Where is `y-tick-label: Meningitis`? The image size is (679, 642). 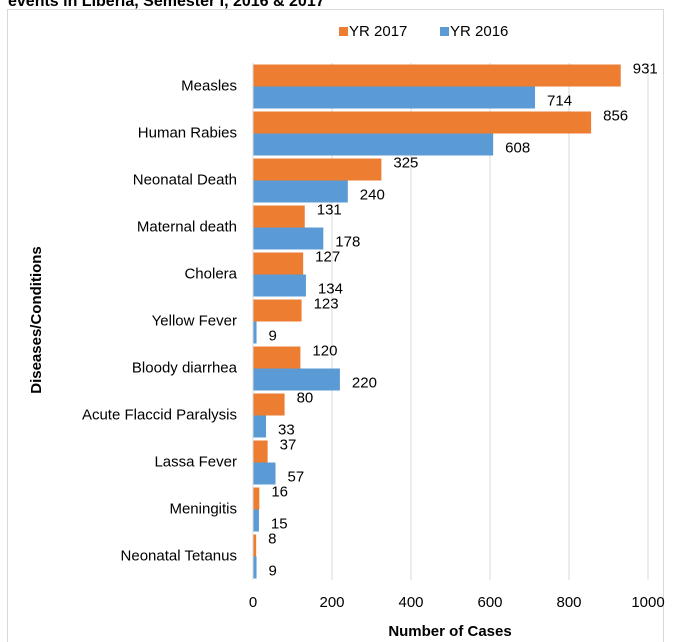 y-tick-label: Meningitis is located at coordinates (203, 508).